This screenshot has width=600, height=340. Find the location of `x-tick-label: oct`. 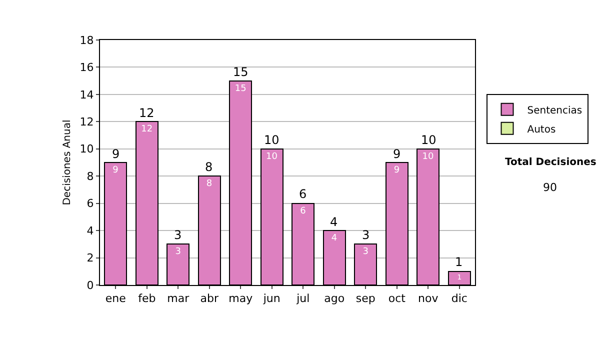

x-tick-label: oct is located at coordinates (397, 299).